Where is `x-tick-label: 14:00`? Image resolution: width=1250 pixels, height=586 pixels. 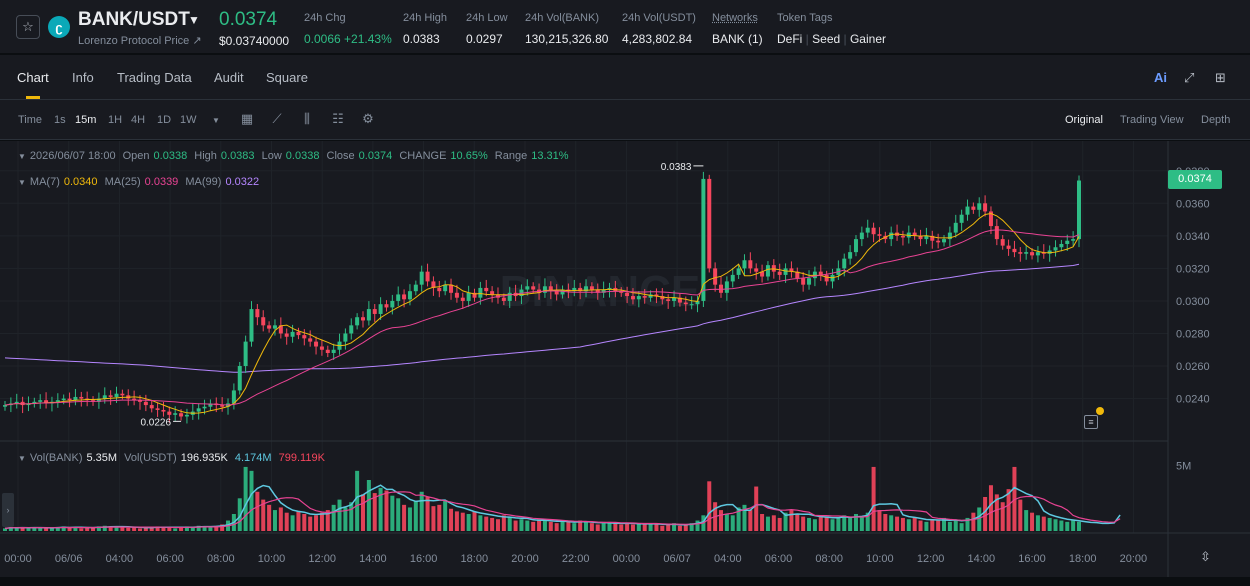 x-tick-label: 14:00 is located at coordinates (982, 559).